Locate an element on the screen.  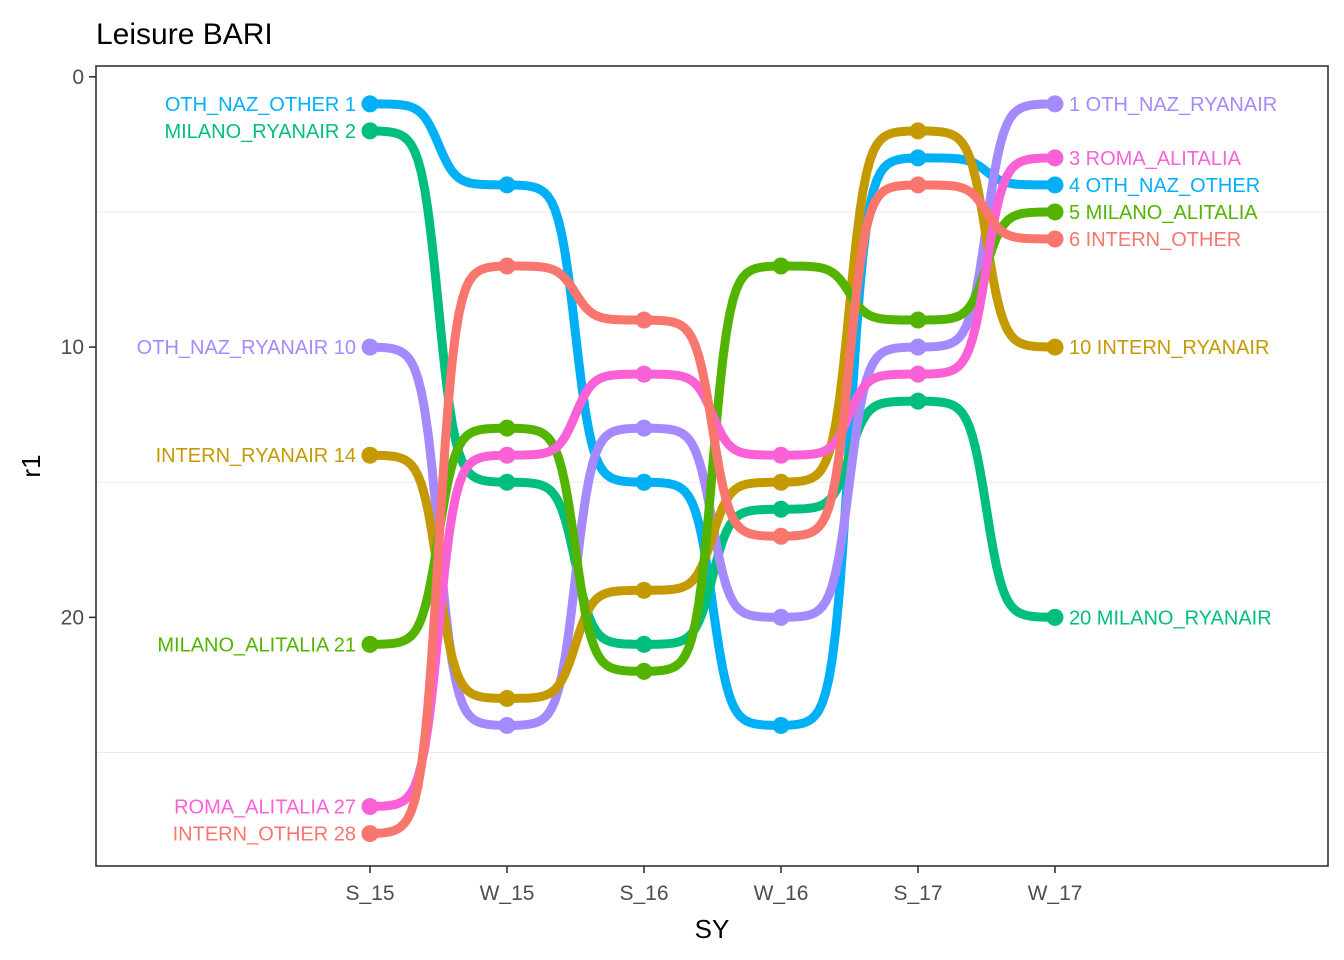
start-label-milano-ryanair: MILANO_RYANAIR 2 is located at coordinates (260, 132).